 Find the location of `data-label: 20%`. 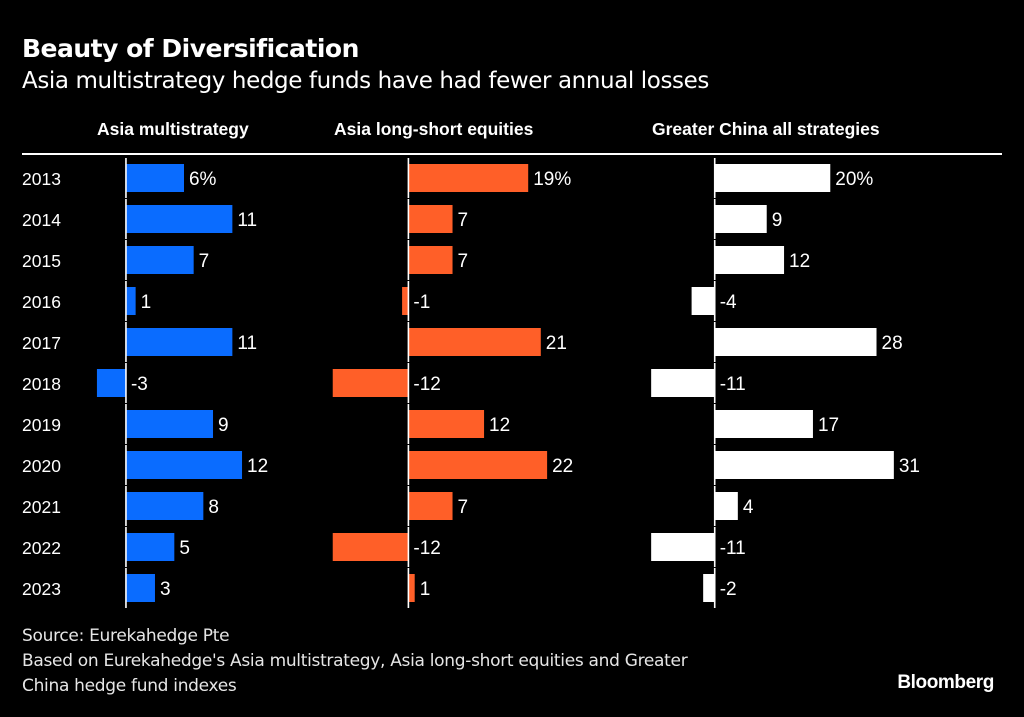

data-label: 20% is located at coordinates (854, 179).